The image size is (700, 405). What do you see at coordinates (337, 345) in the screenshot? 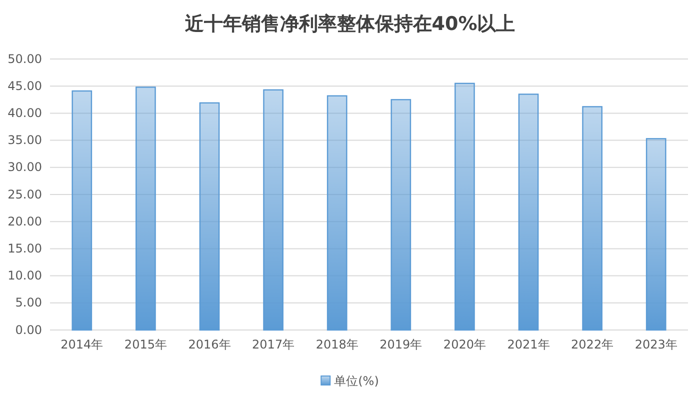
I see `x-tick-label: 2018年` at bounding box center [337, 345].